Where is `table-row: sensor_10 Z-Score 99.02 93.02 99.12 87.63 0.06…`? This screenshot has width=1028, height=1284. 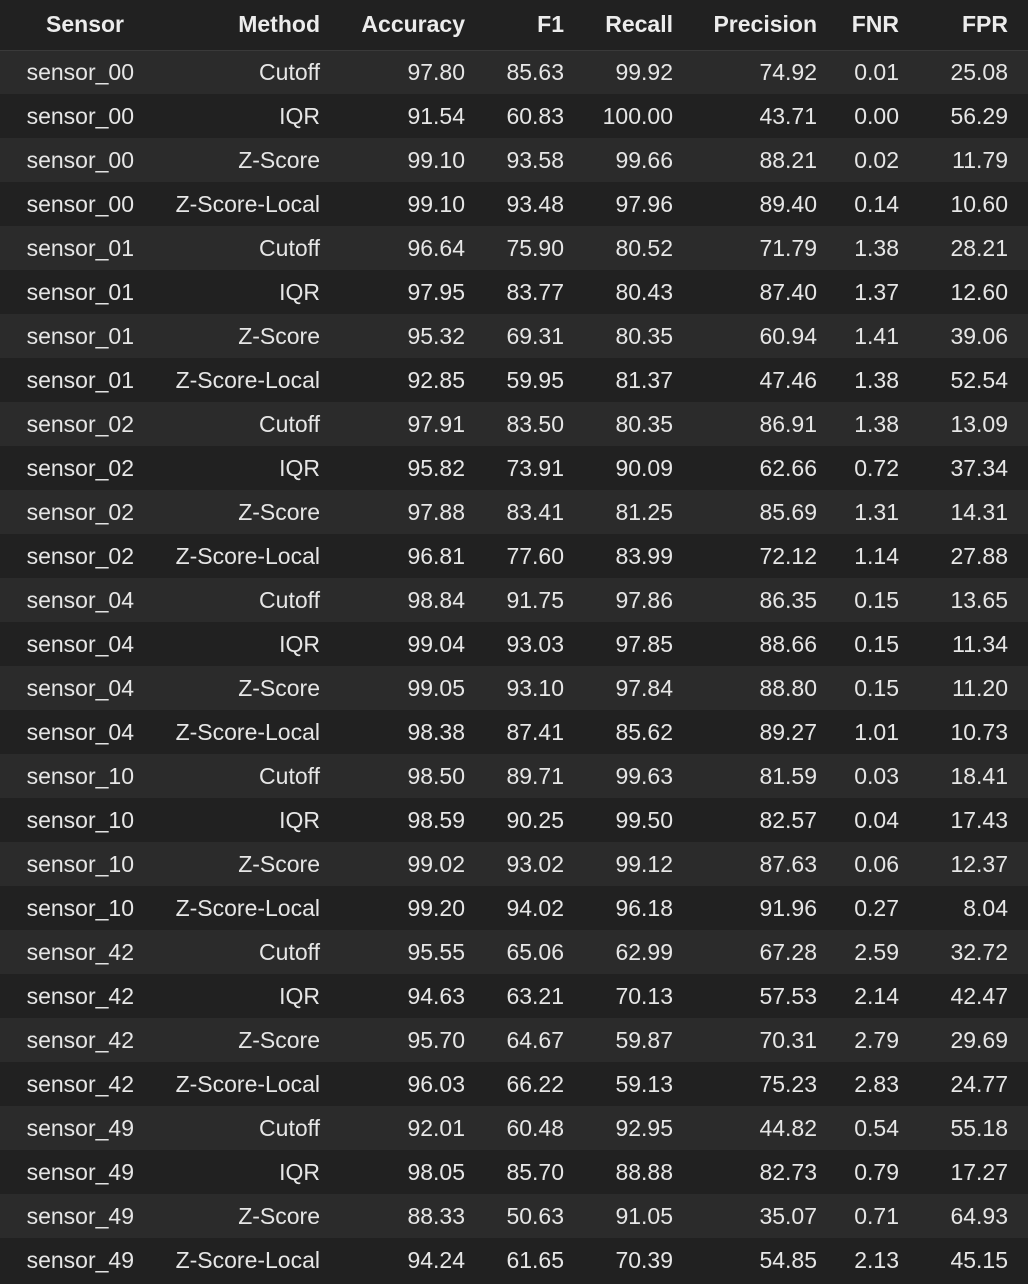 table-row: sensor_10 Z-Score 99.02 93.02 99.12 87.63 0.06… is located at coordinates (514, 864).